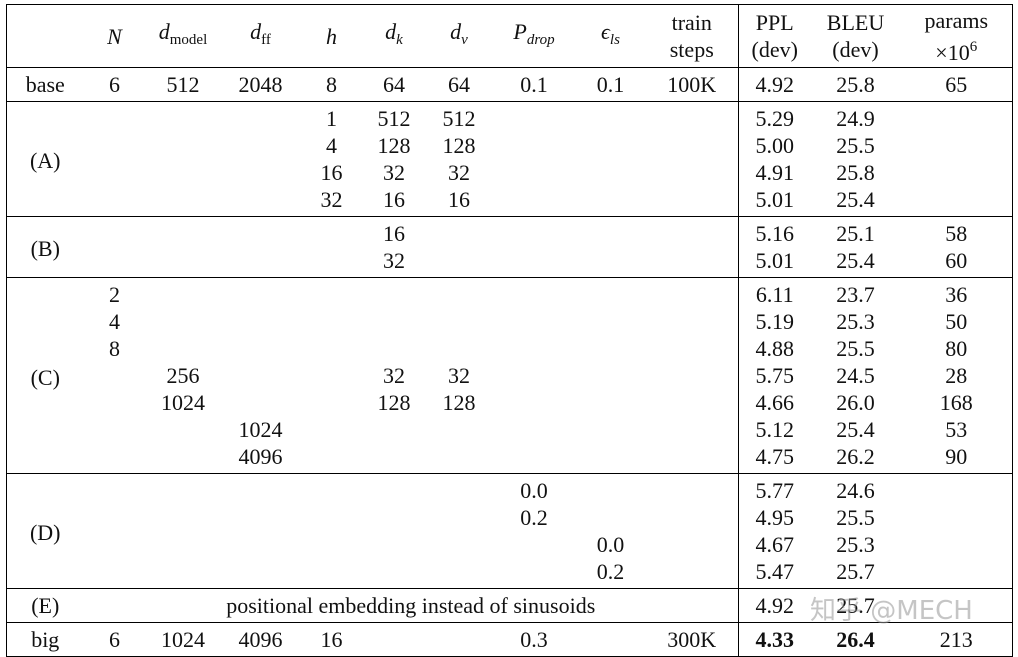 The width and height of the screenshot is (1018, 657). Describe the element at coordinates (855, 199) in the screenshot. I see `cell: 25.4` at that location.